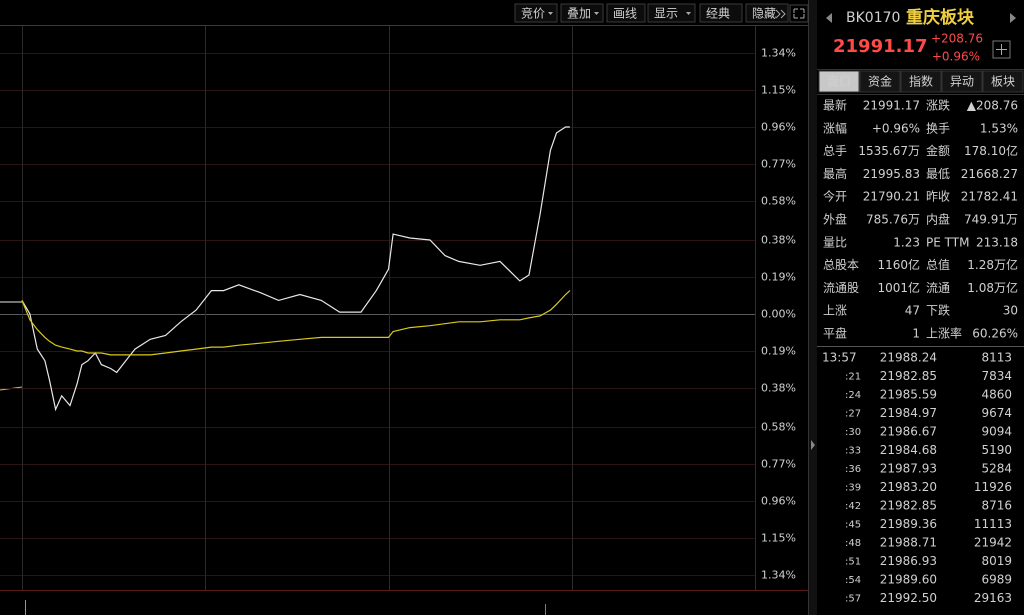 Image resolution: width=1024 pixels, height=615 pixels. Describe the element at coordinates (579, 14) in the screenshot. I see `toolbar-label: 叠加` at that location.